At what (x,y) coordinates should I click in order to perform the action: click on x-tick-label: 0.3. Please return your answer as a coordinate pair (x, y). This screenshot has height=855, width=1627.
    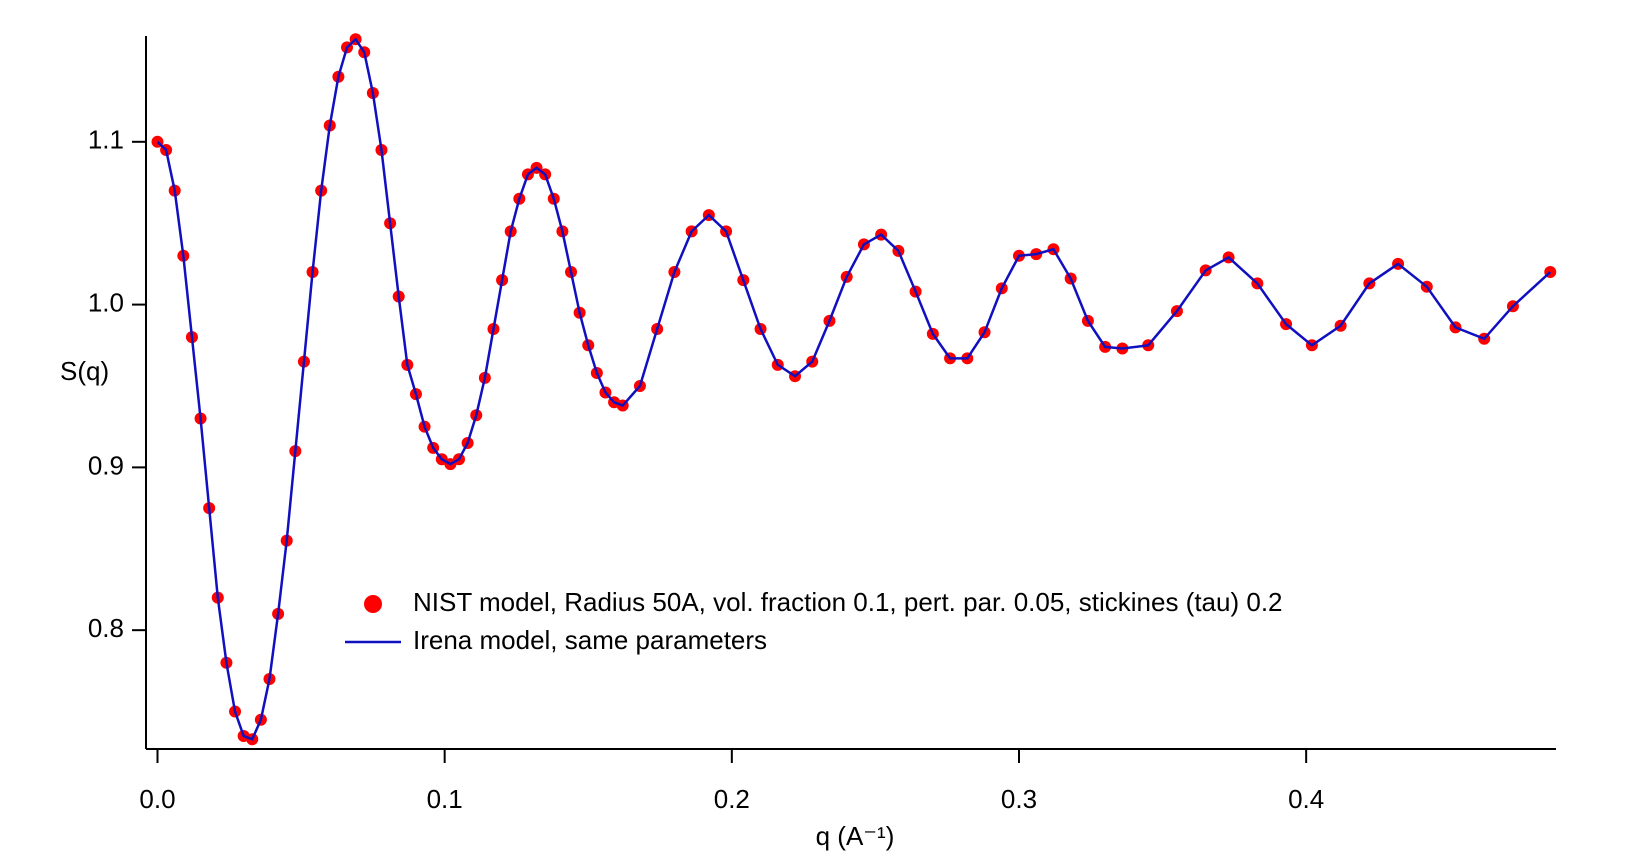
    Looking at the image, I should click on (1019, 799).